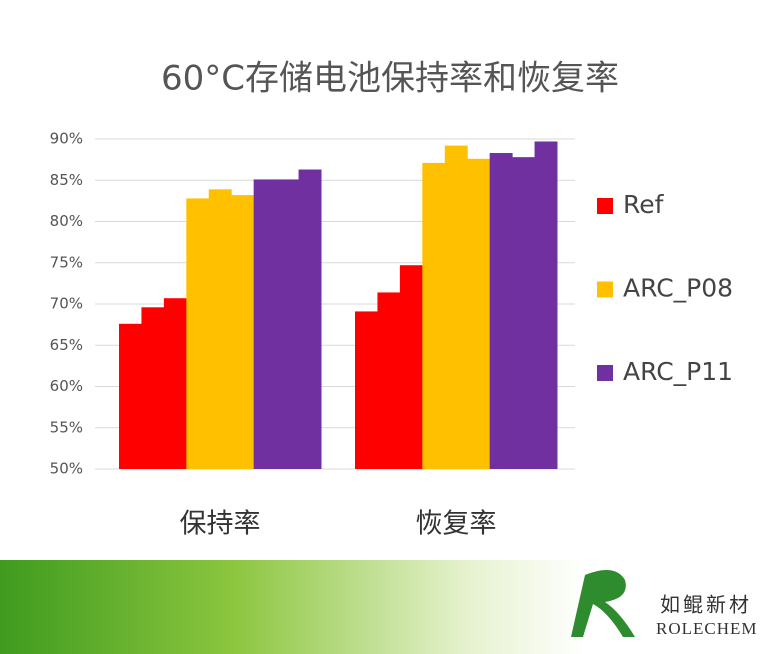 This screenshot has height=654, width=781. I want to click on brand-en: ROLECHEM, so click(707, 628).